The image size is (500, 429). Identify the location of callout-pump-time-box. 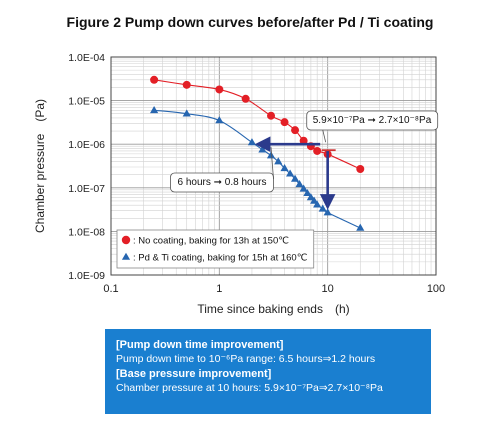
(222, 182).